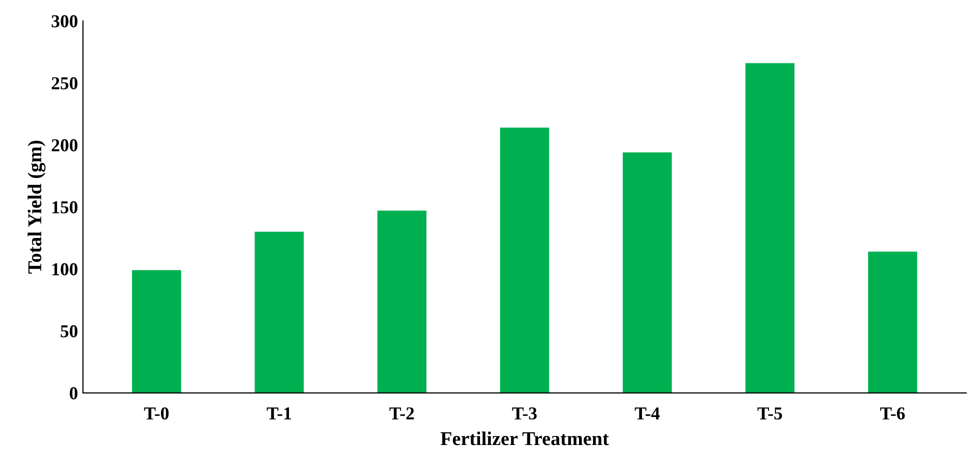 The image size is (976, 465). Describe the element at coordinates (65, 269) in the screenshot. I see `y-tick-label: 100` at that location.